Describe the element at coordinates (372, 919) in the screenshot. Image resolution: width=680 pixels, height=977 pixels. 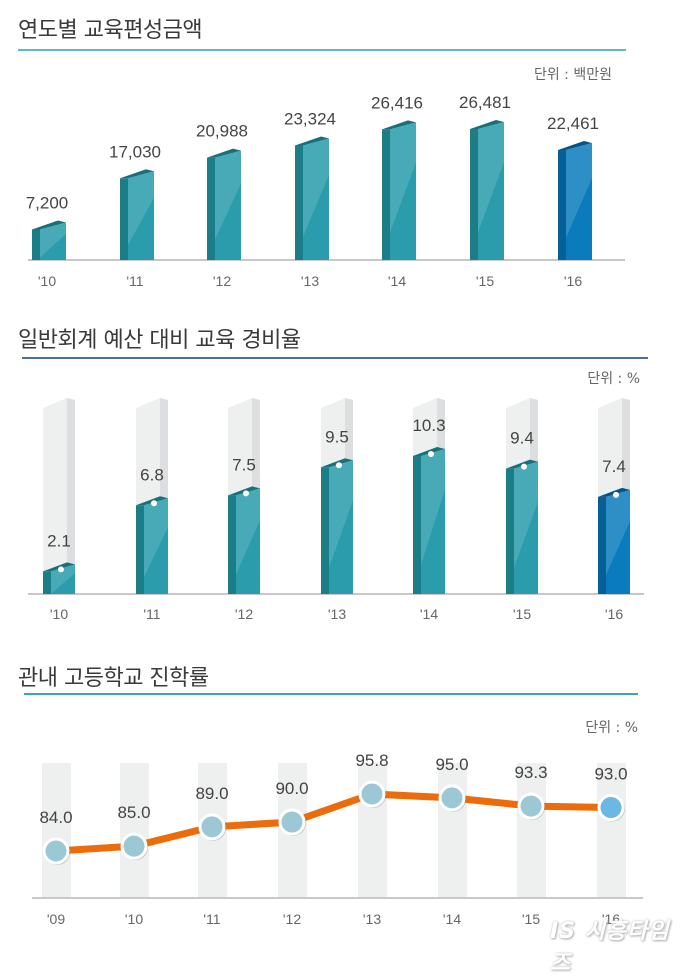
I see `chart3-x-tick: '13` at that location.